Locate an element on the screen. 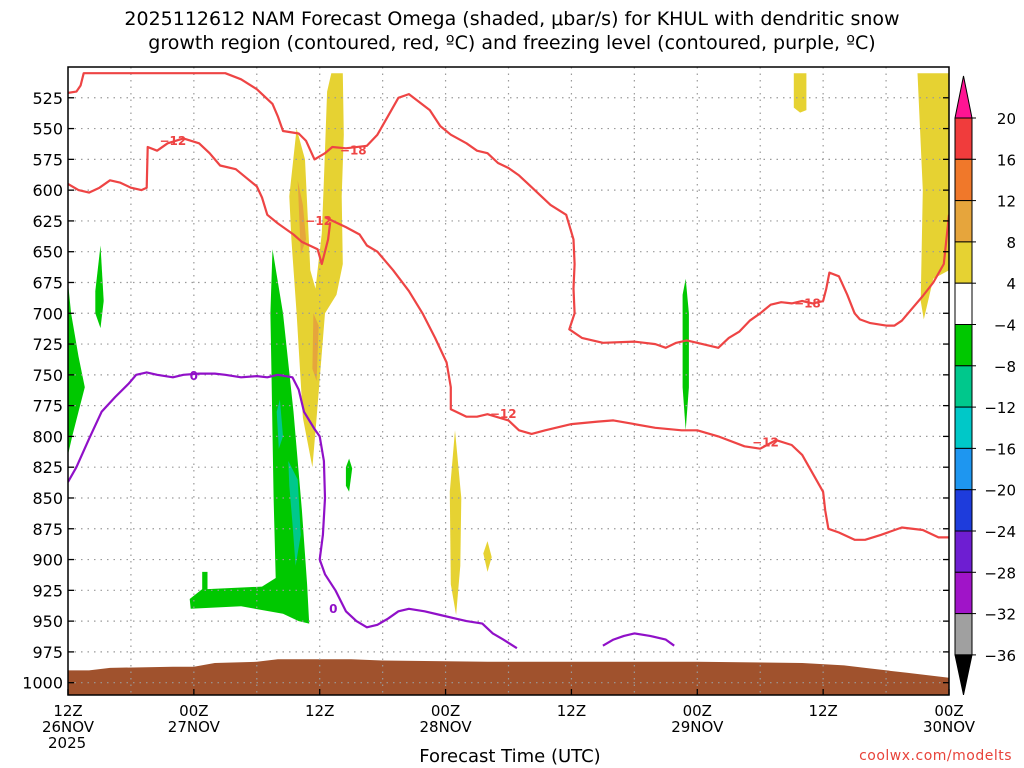 Image resolution: width=1024 pixels, height=768 pixels. y-tick-label-575: 575 is located at coordinates (47, 159).